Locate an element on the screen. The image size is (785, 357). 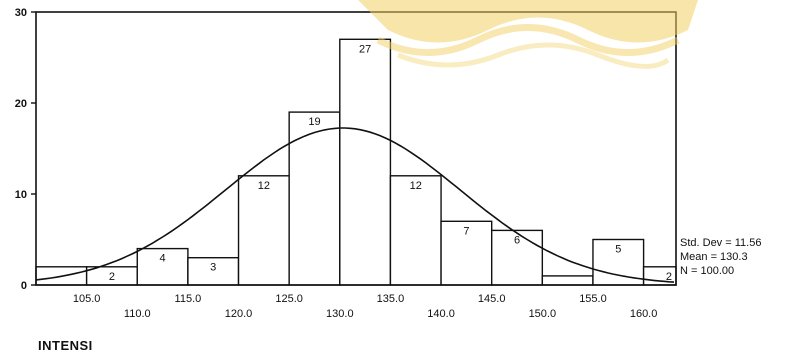
bar-value-label: 3 is located at coordinates (213, 268).